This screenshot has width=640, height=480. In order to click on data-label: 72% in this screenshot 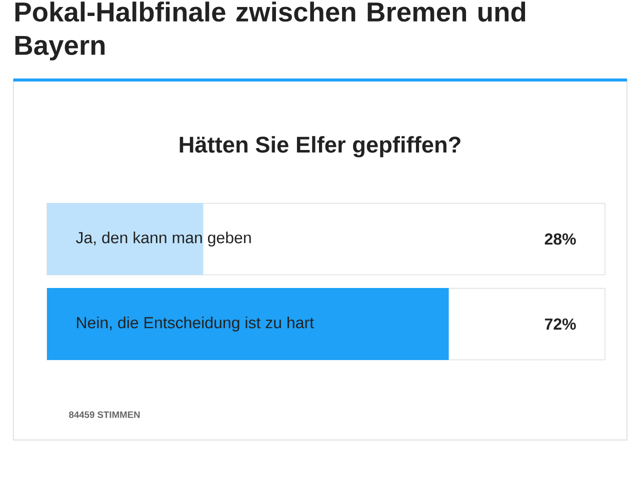, I will do `click(560, 324)`.